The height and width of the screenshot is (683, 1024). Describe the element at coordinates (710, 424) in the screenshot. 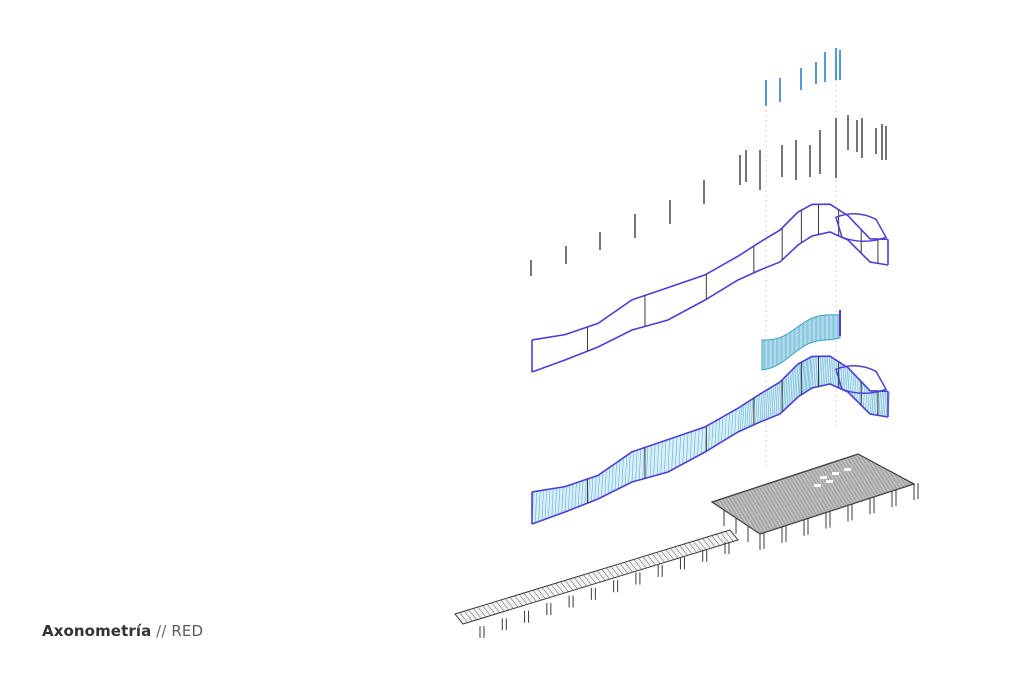

I see `mesh-top-edge` at that location.